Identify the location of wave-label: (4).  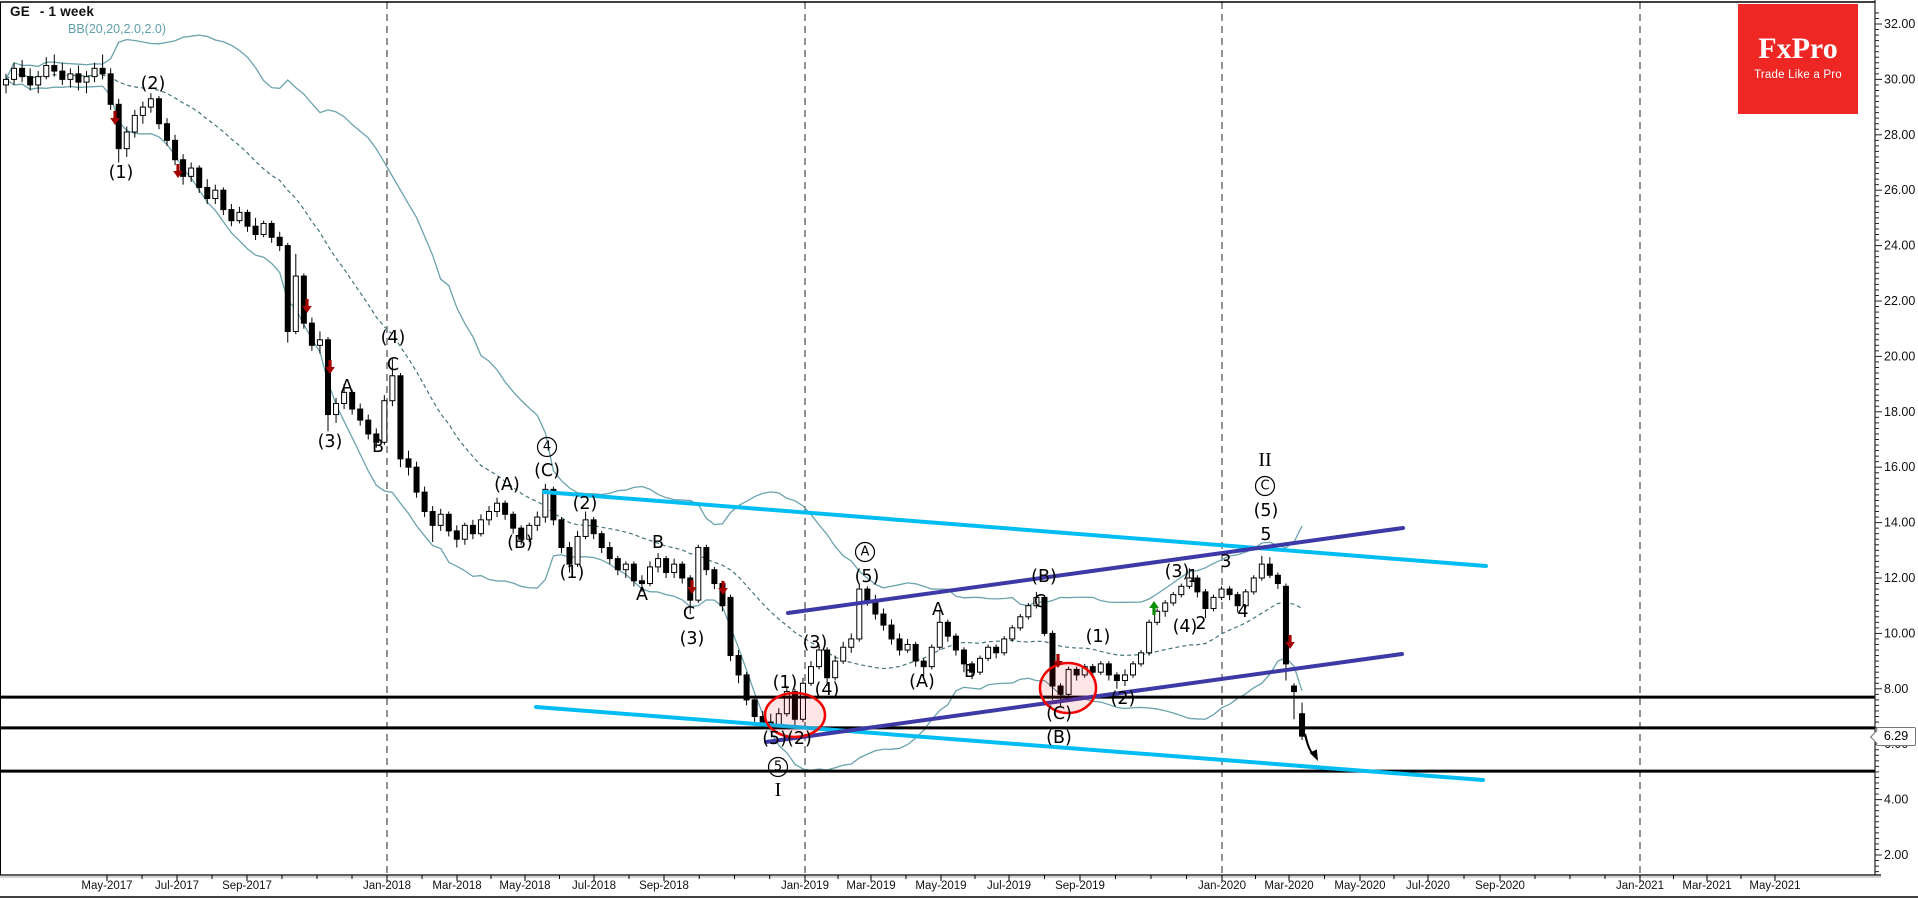
(827, 690).